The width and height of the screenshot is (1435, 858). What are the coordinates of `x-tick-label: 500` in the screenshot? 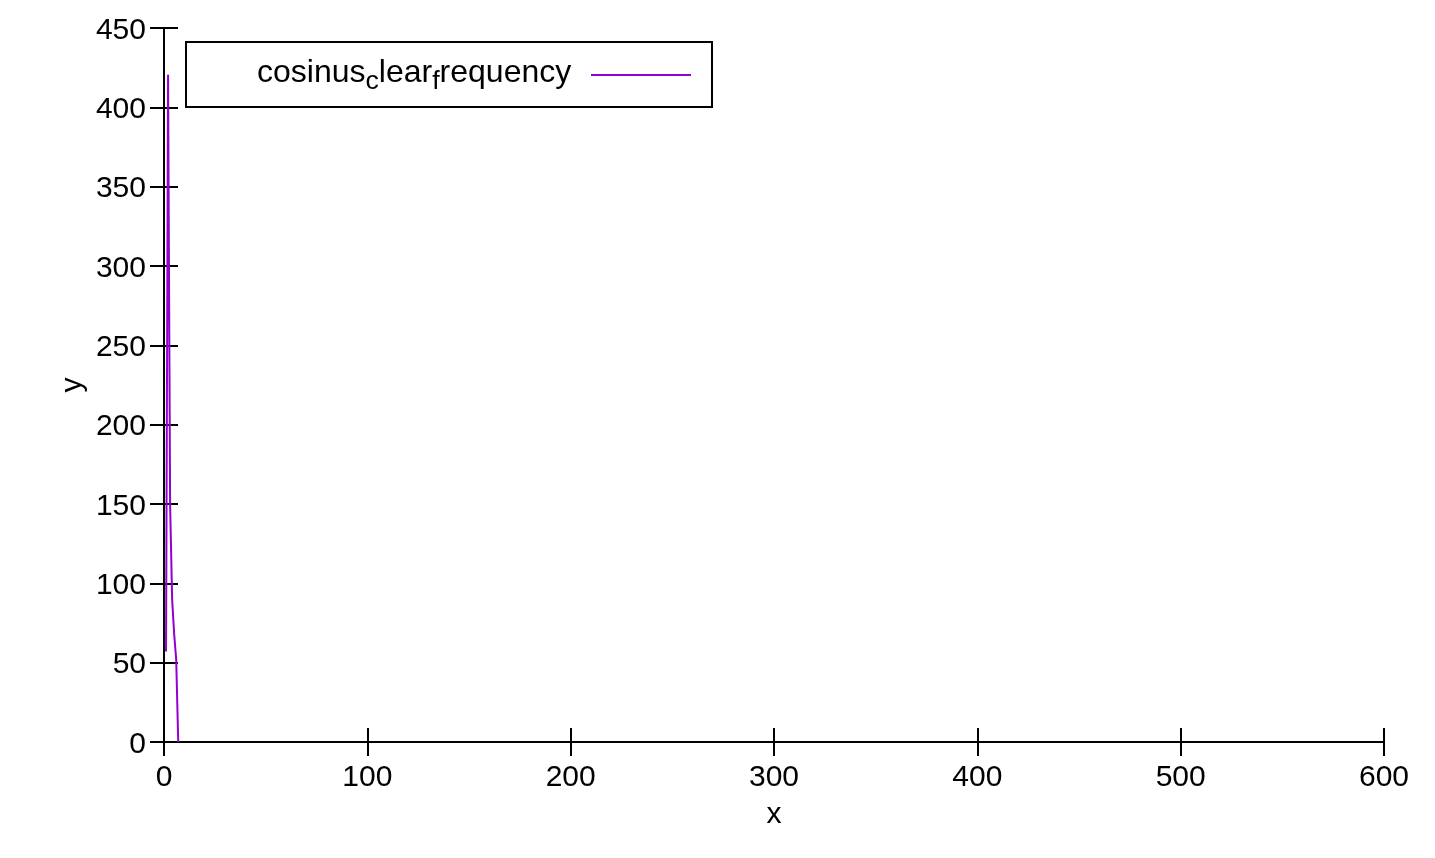 It's located at (1180, 775).